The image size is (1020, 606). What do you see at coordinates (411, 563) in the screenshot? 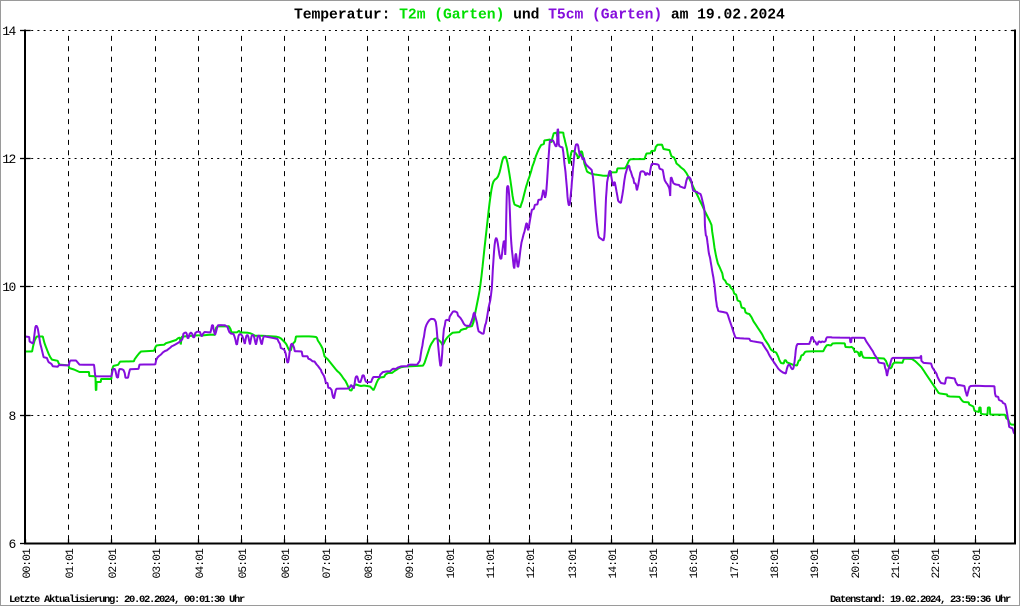
I see `svg-text: 09:01` at bounding box center [411, 563].